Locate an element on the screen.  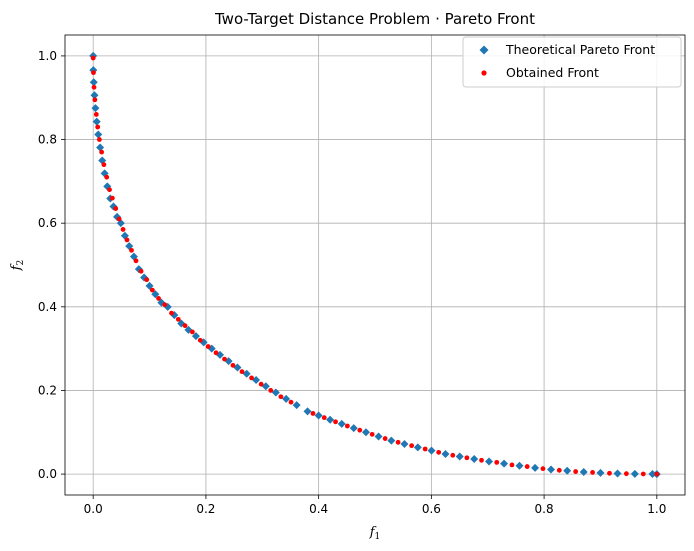
legend-label-theoretical: Theoretical Pareto Front is located at coordinates (580, 49).